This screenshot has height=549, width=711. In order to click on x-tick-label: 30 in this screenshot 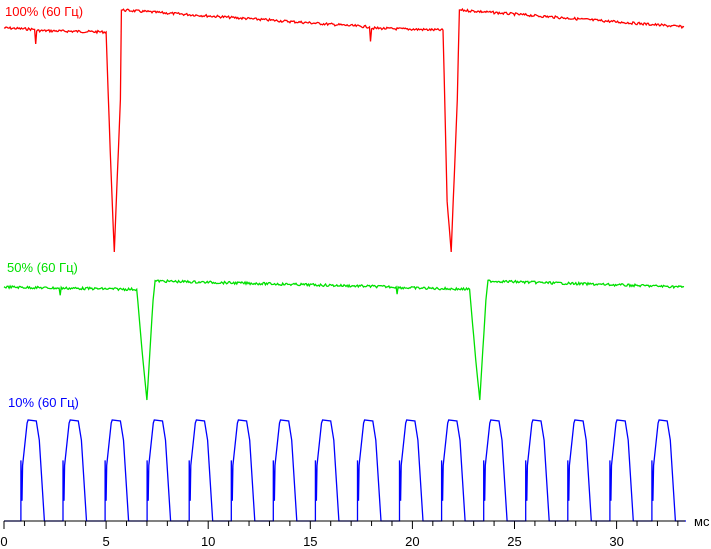, I will do `click(616, 541)`.